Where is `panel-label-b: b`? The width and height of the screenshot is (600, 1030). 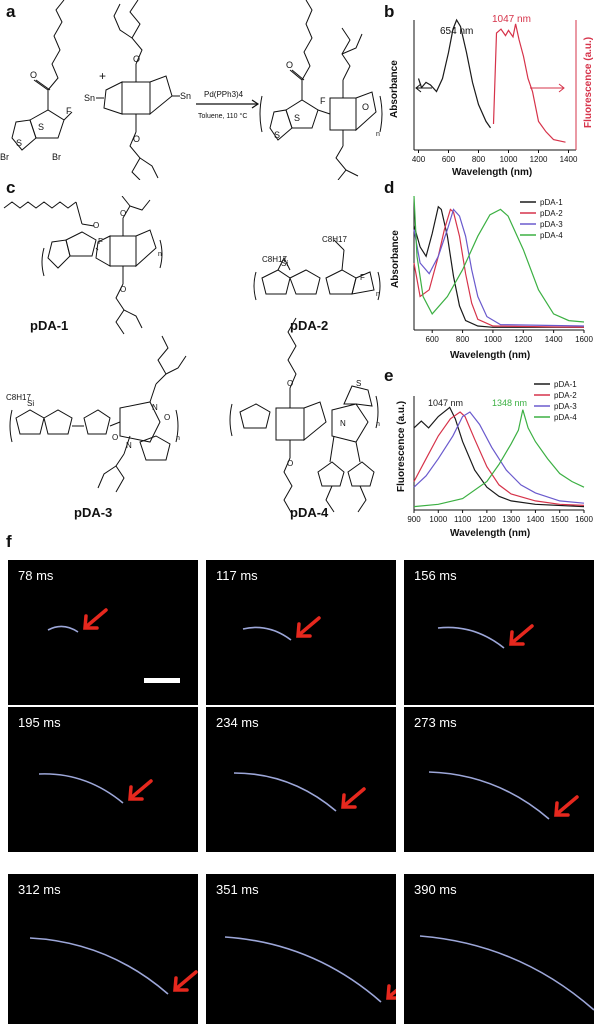
panel-label-b: b is located at coordinates (389, 11).